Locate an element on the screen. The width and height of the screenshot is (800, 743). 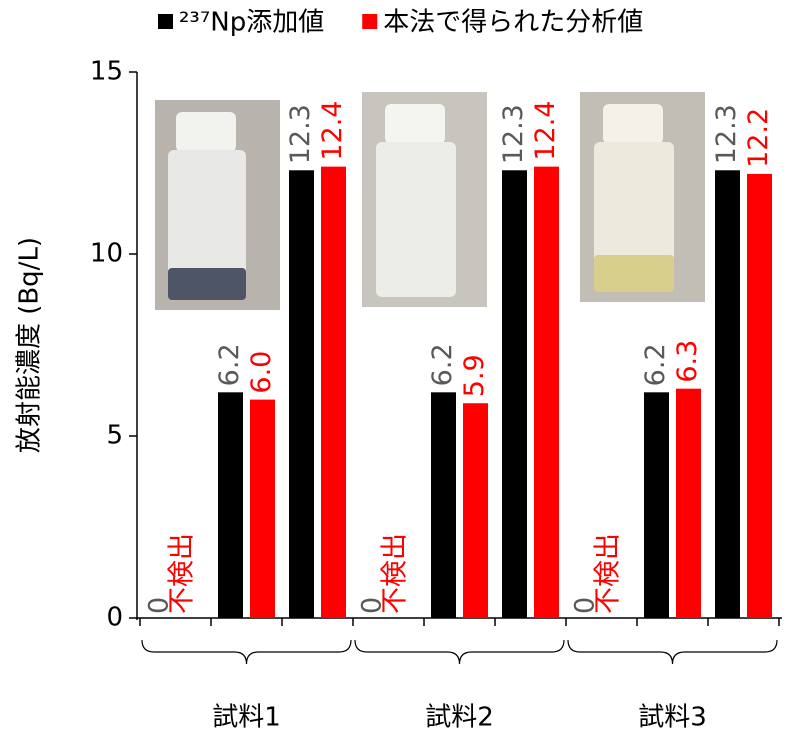
y-tick-label: 15 is located at coordinates (106, 72).